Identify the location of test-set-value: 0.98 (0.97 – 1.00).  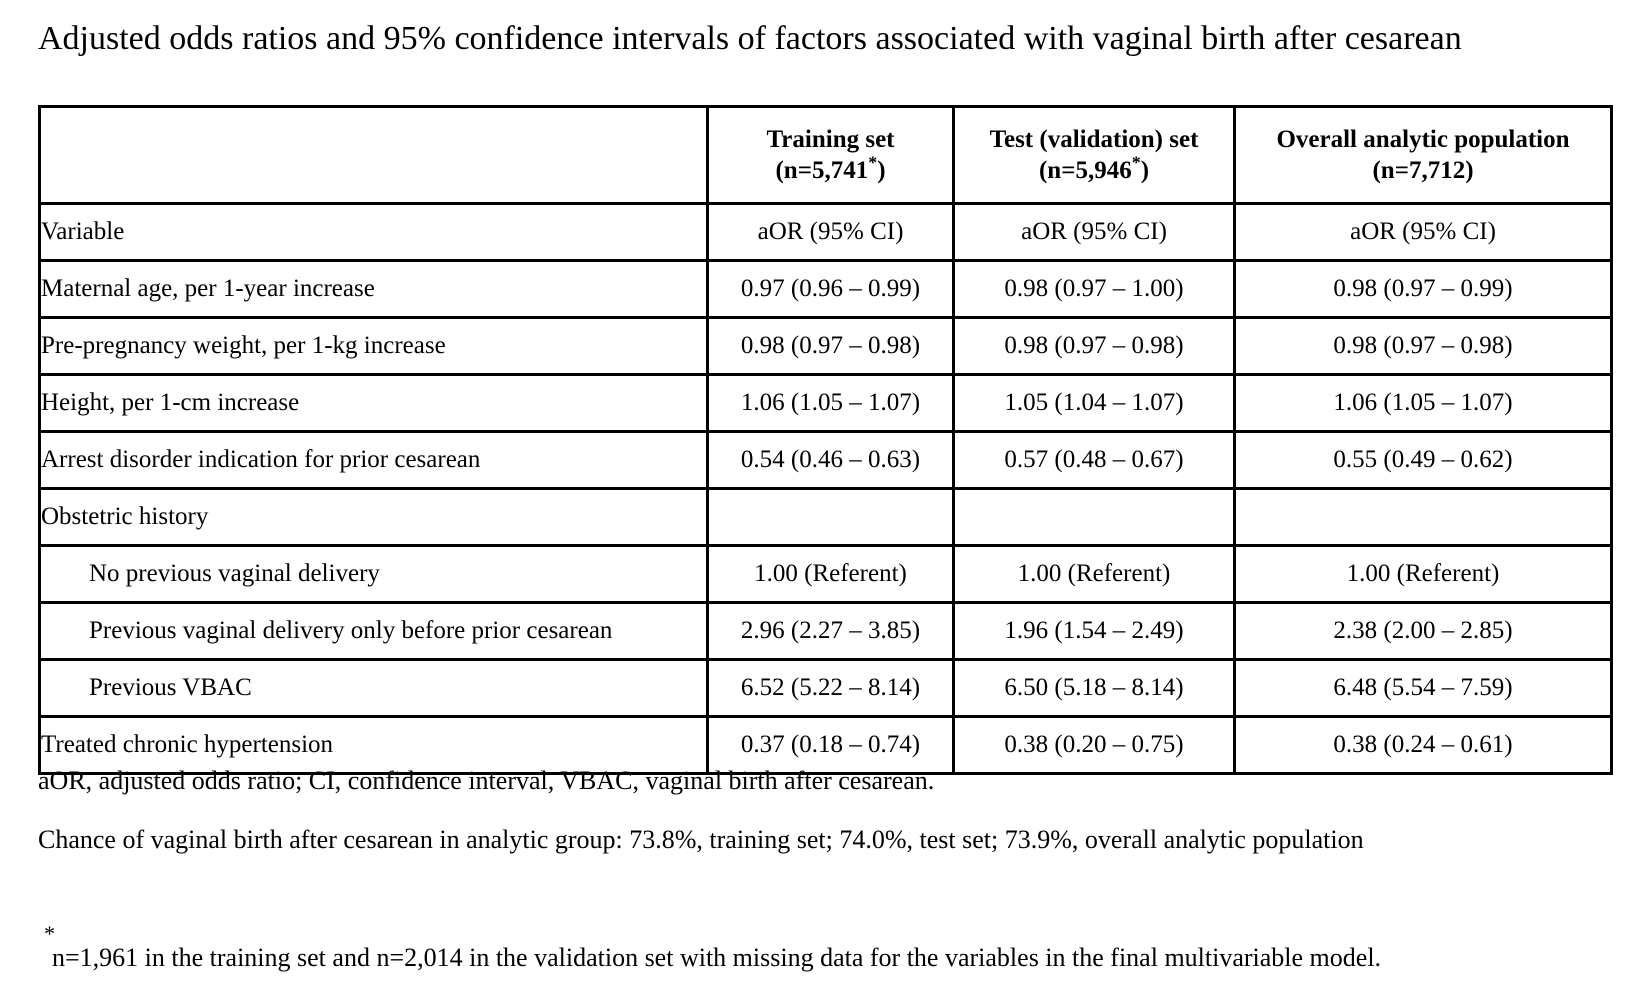
(1094, 289).